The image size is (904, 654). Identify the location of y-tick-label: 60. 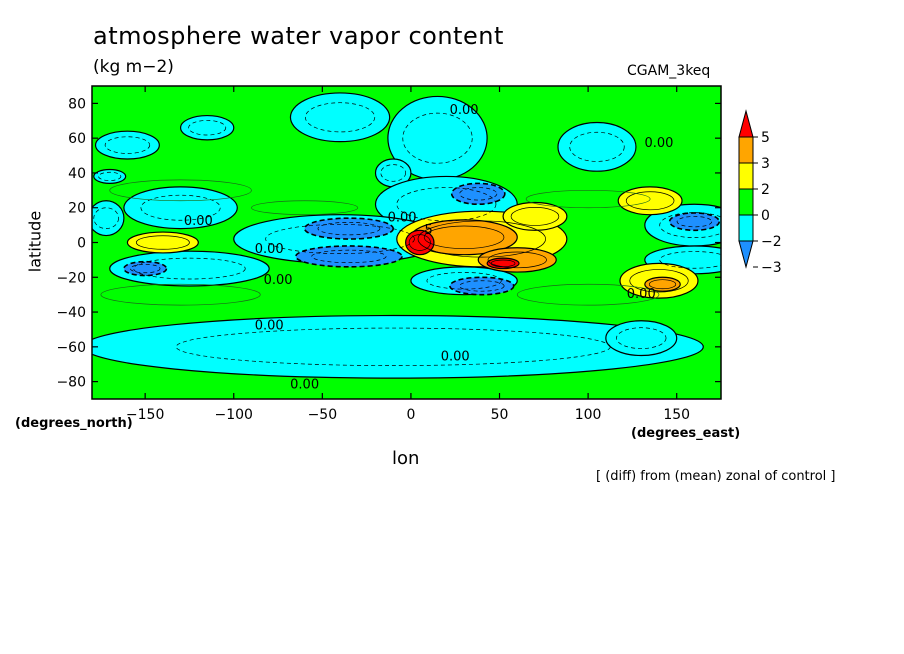
(77, 139).